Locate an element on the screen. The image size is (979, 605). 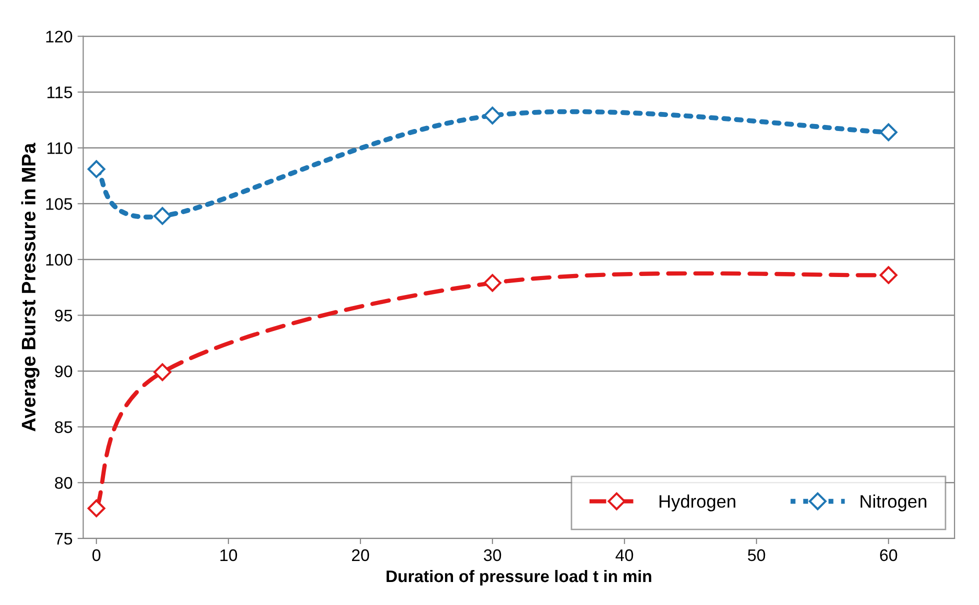
y-tick-label: 90 is located at coordinates (63, 371).